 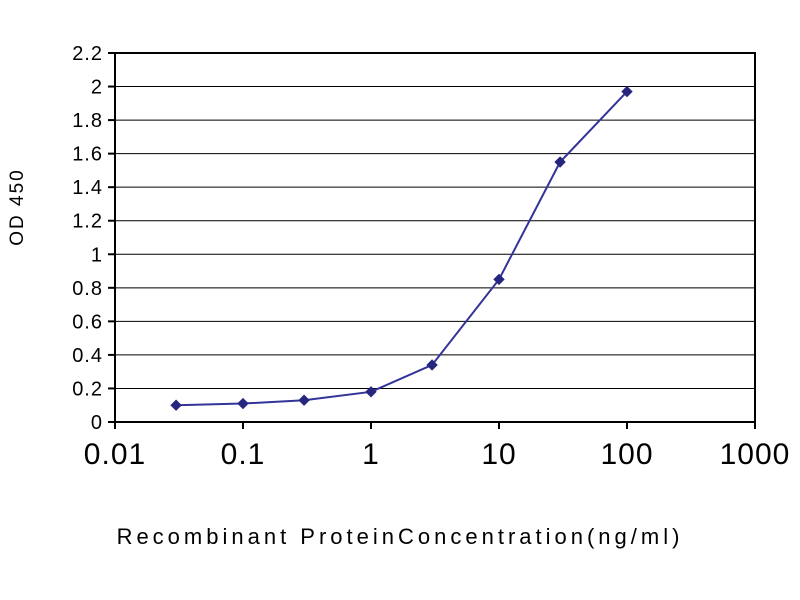 I want to click on x-tick-label: 0.01, so click(x=115, y=454).